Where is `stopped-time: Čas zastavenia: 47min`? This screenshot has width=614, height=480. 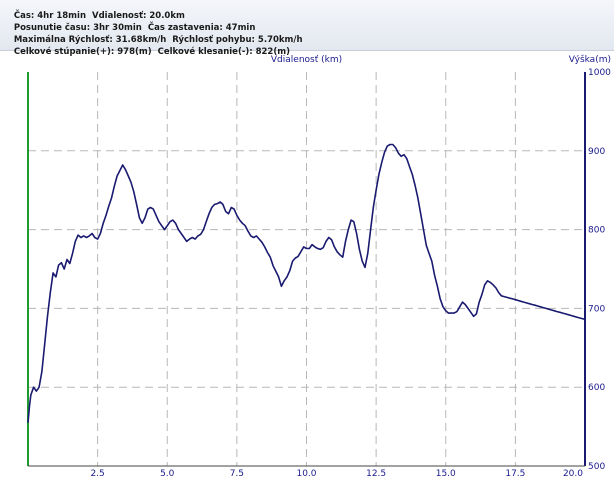 stopped-time: Čas zastavenia: 47min is located at coordinates (201, 28).